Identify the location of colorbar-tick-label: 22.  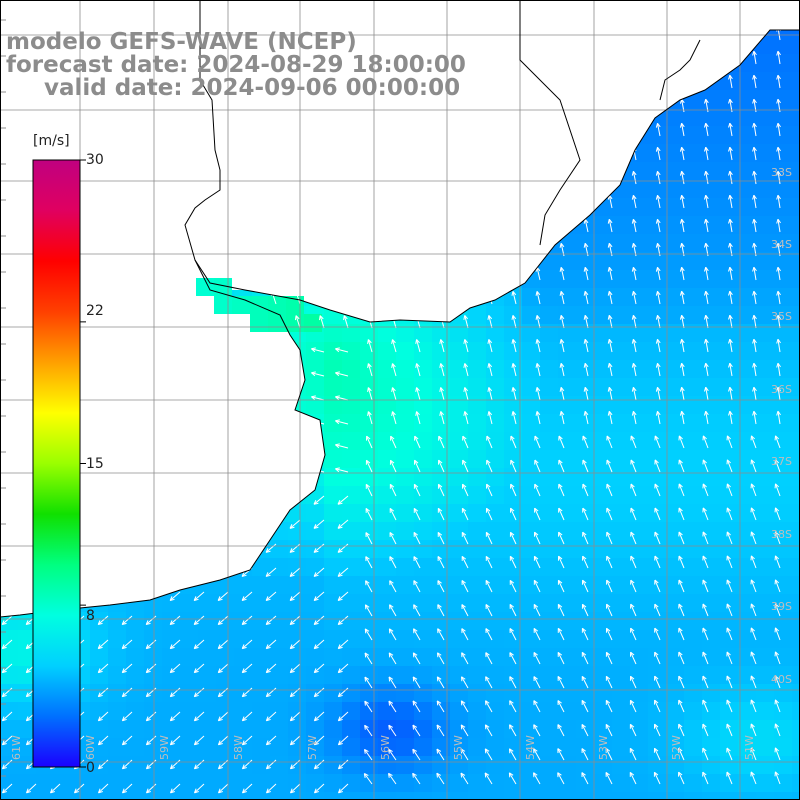
(95, 311).